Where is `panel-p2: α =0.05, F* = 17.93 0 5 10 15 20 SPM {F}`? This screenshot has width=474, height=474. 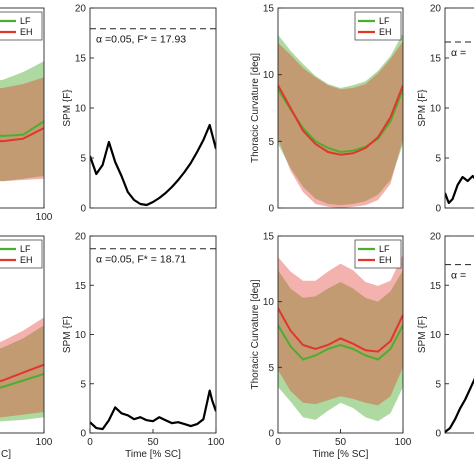 panel-p2: α =0.05, F* = 17.93 0 5 10 15 20 SPM {F} is located at coordinates (139, 109).